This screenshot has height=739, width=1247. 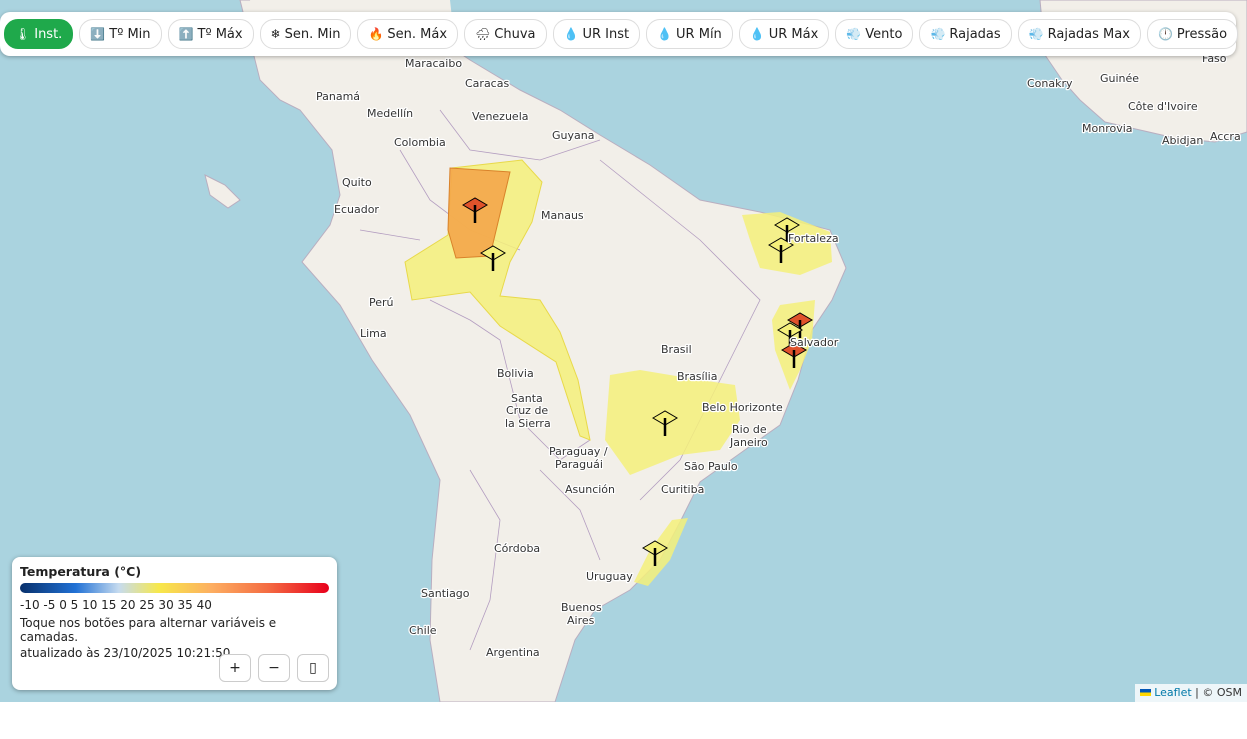 I want to click on map-label: Chile, so click(x=423, y=630).